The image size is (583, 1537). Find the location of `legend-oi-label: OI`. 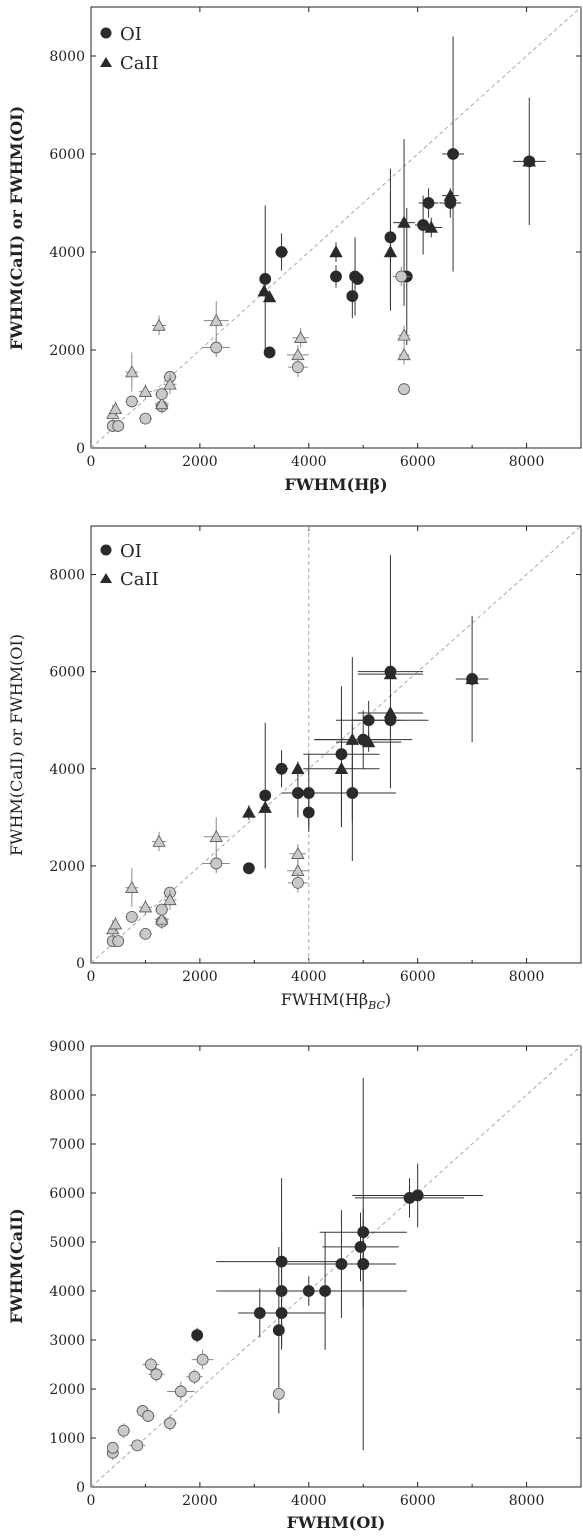

legend-oi-label: OI is located at coordinates (131, 34).